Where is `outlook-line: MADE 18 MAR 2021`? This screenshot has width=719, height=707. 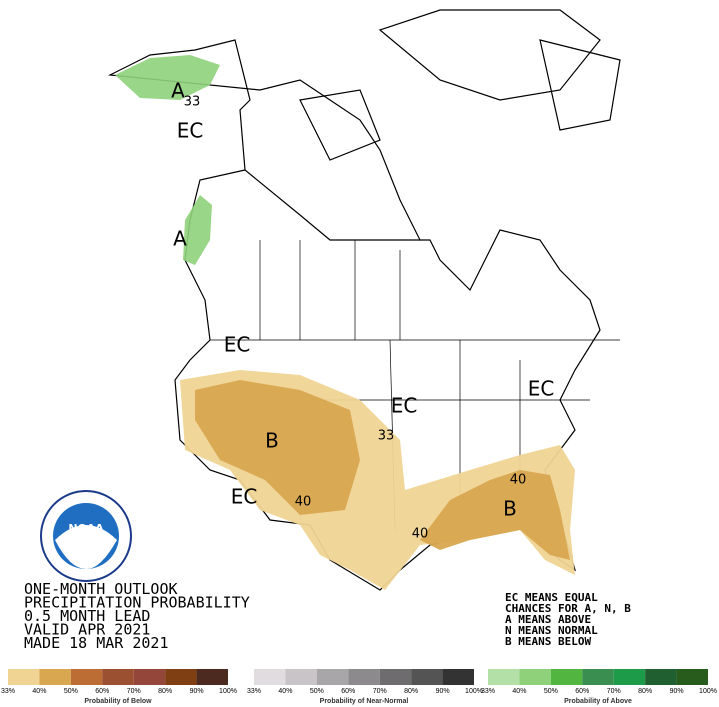
outlook-line: MADE 18 MAR 2021 is located at coordinates (96, 643).